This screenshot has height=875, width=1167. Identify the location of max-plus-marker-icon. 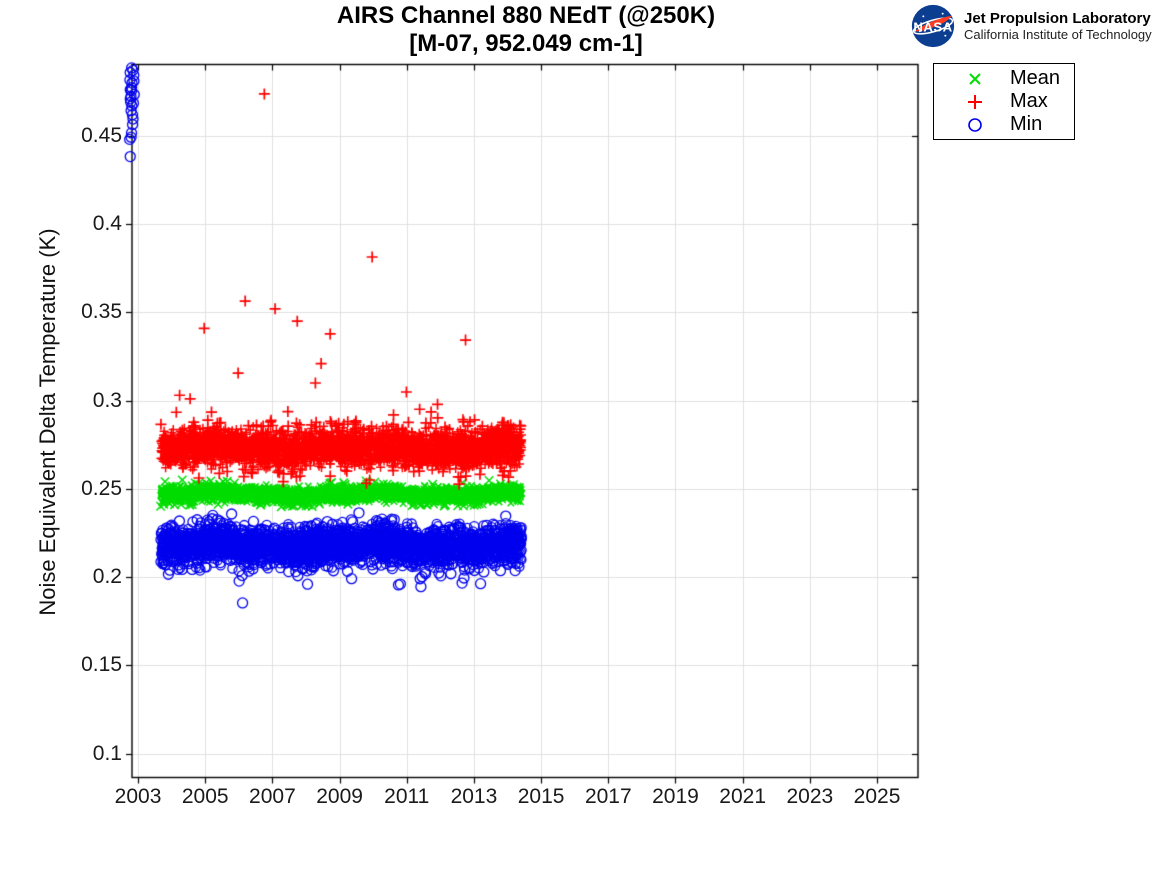
(975, 101).